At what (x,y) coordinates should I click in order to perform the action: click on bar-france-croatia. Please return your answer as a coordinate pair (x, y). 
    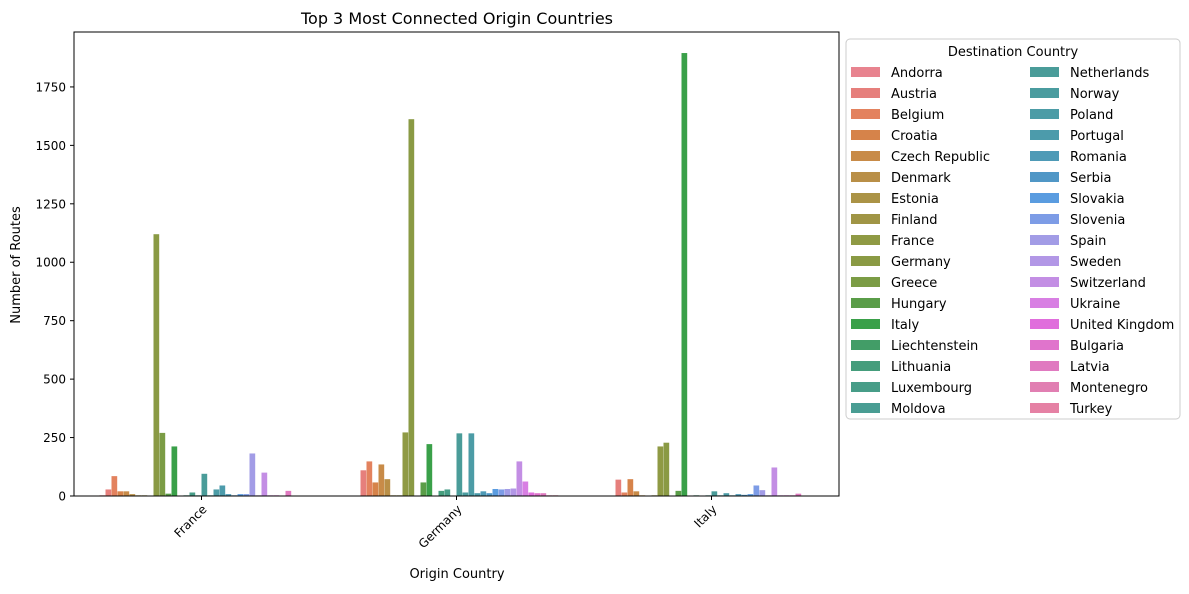
    Looking at the image, I should click on (120, 493).